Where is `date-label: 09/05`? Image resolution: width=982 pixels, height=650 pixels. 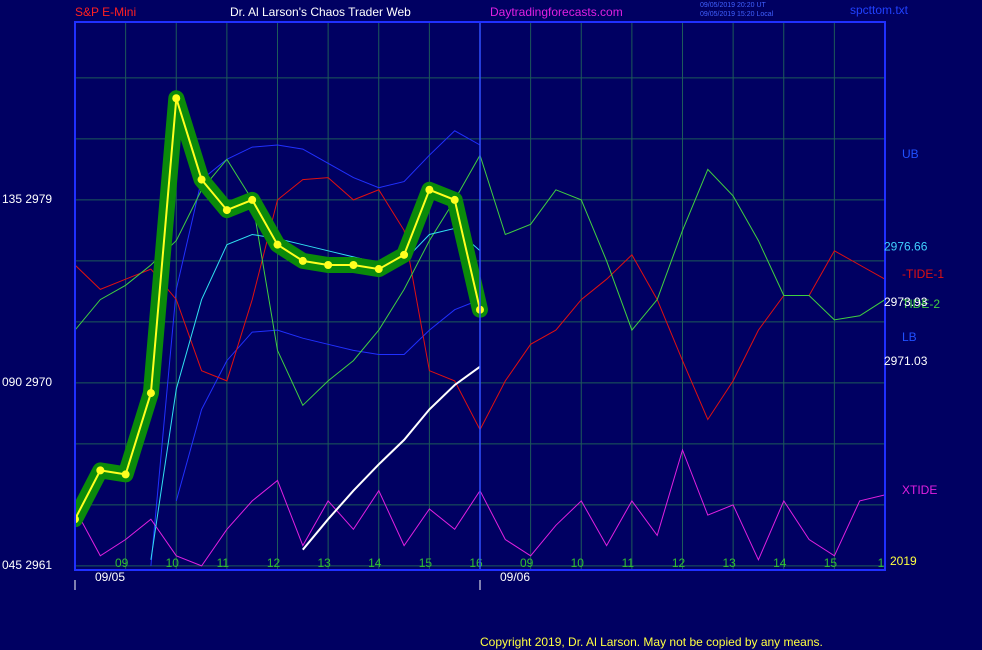
date-label: 09/05 is located at coordinates (110, 577).